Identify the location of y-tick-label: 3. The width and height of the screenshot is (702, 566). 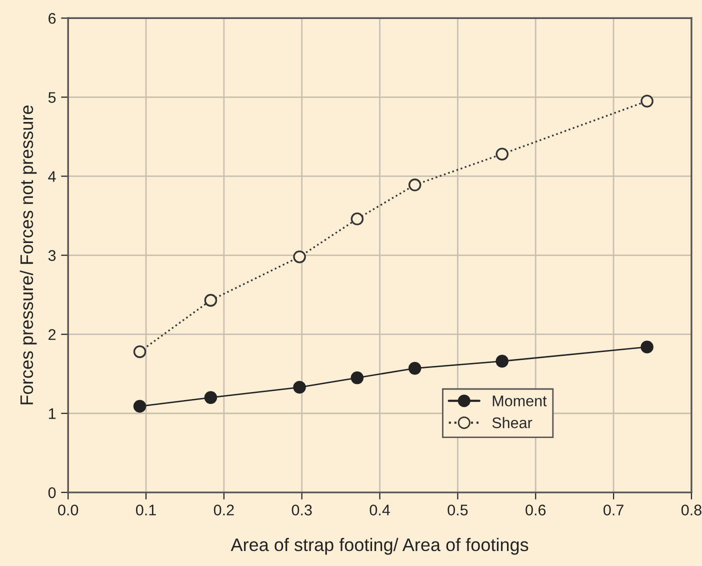
(52, 255).